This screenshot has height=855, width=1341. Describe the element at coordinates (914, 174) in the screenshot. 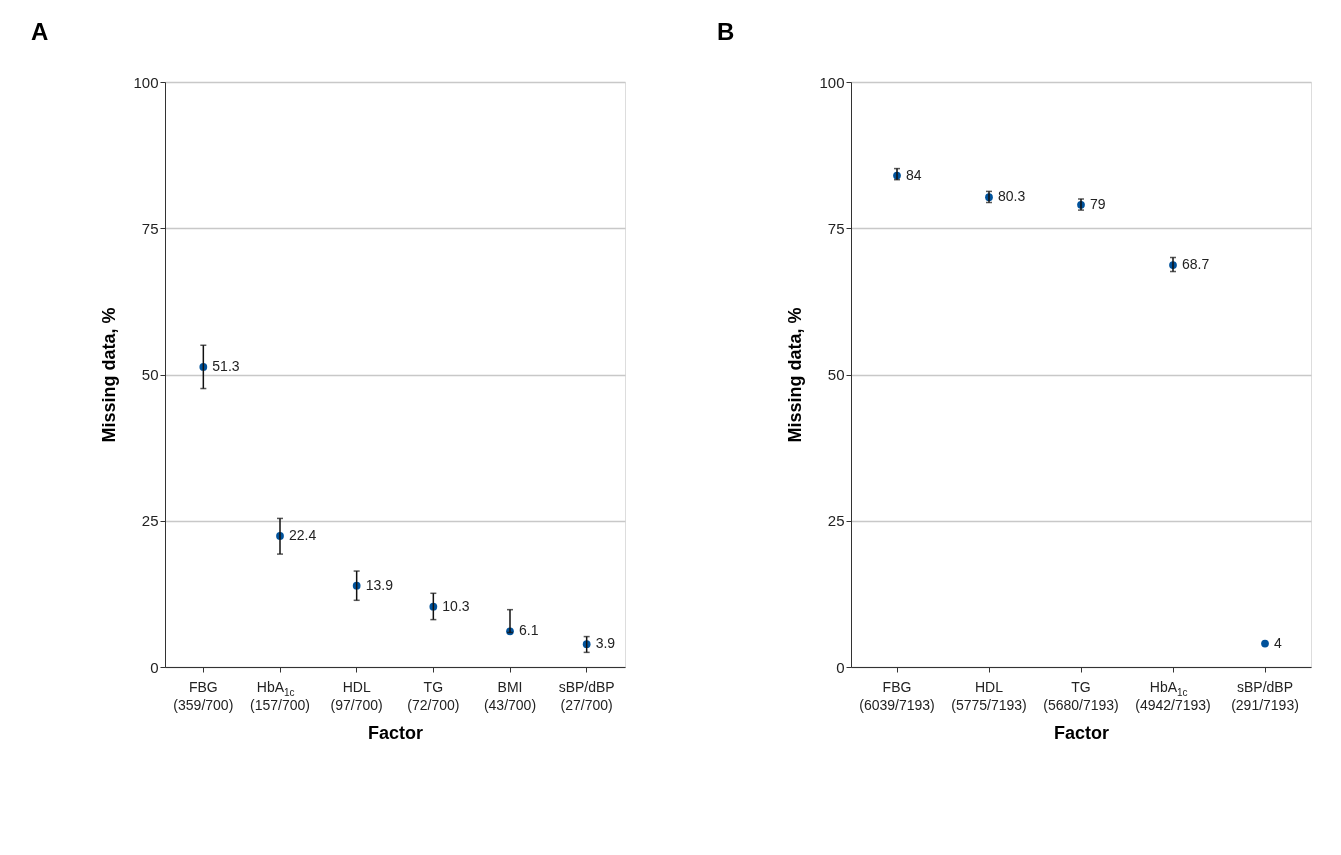

I see `data-label: 84` at that location.